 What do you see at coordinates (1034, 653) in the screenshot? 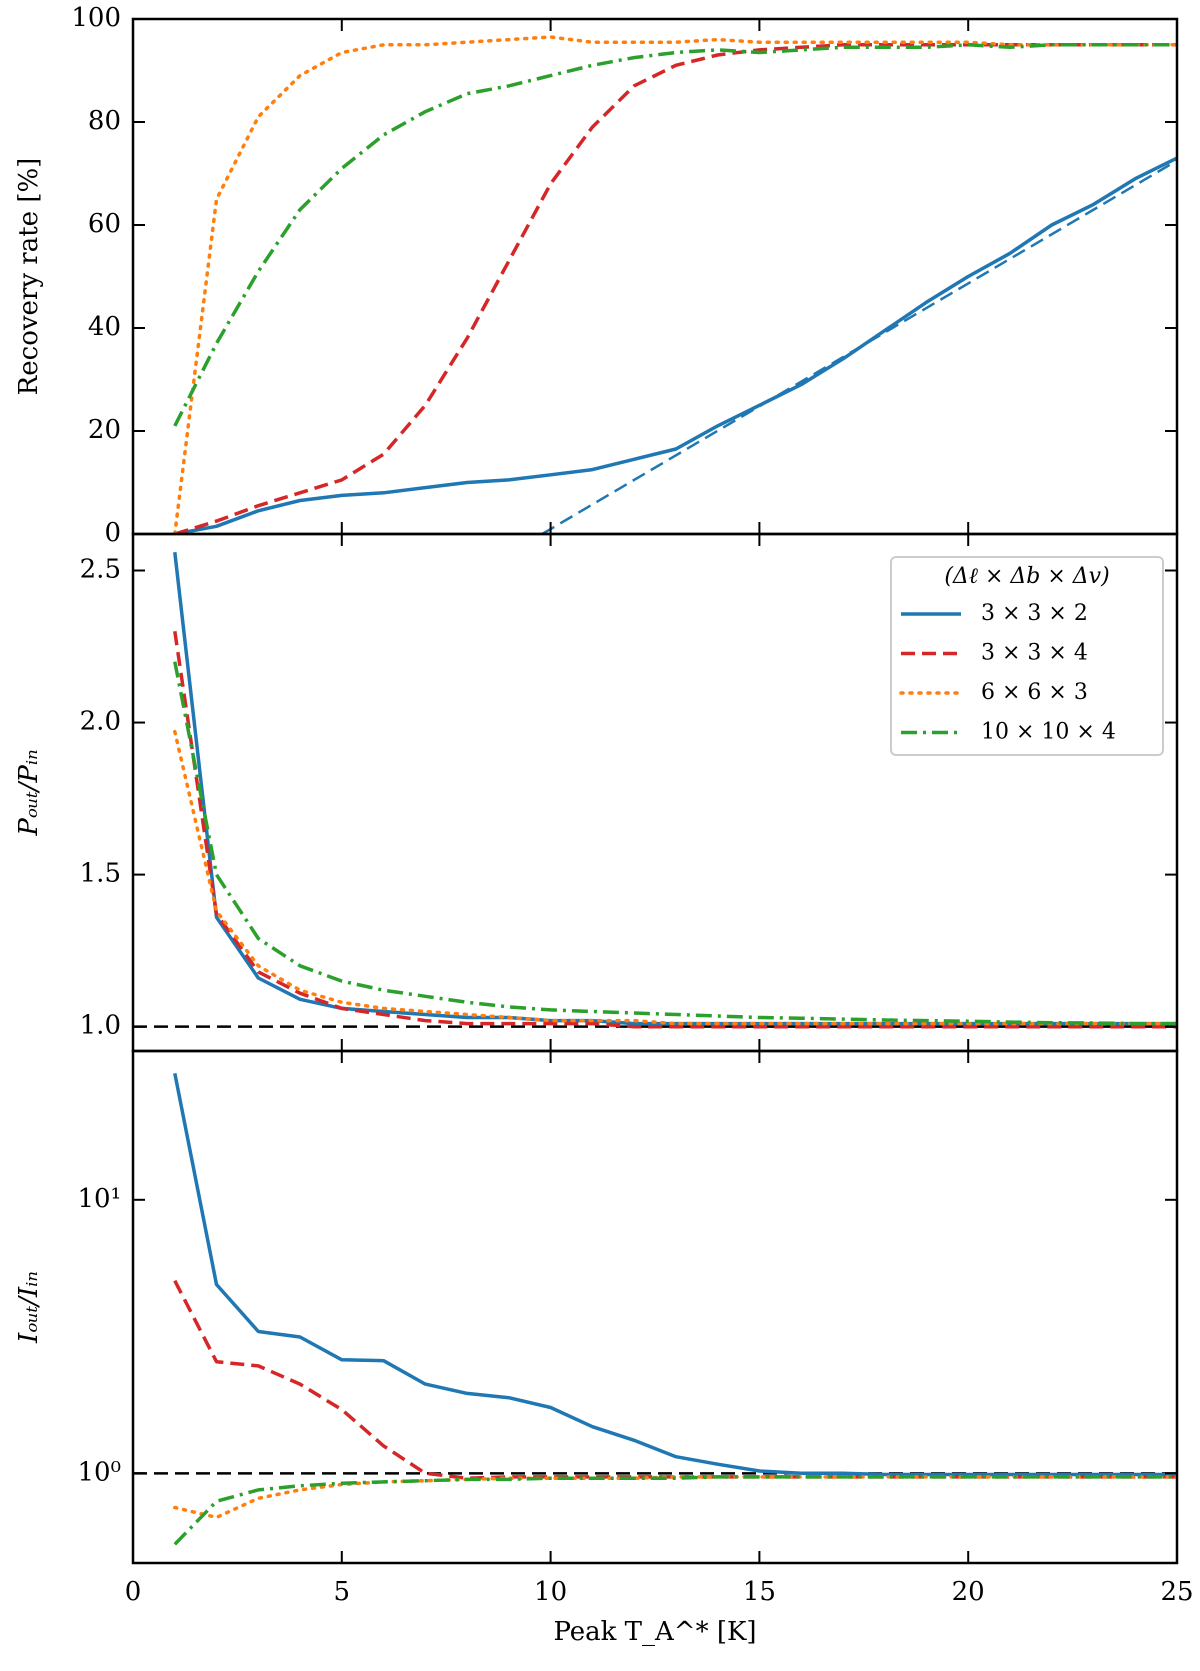
I see `legend-label: 3 × 3 × 4` at bounding box center [1034, 653].